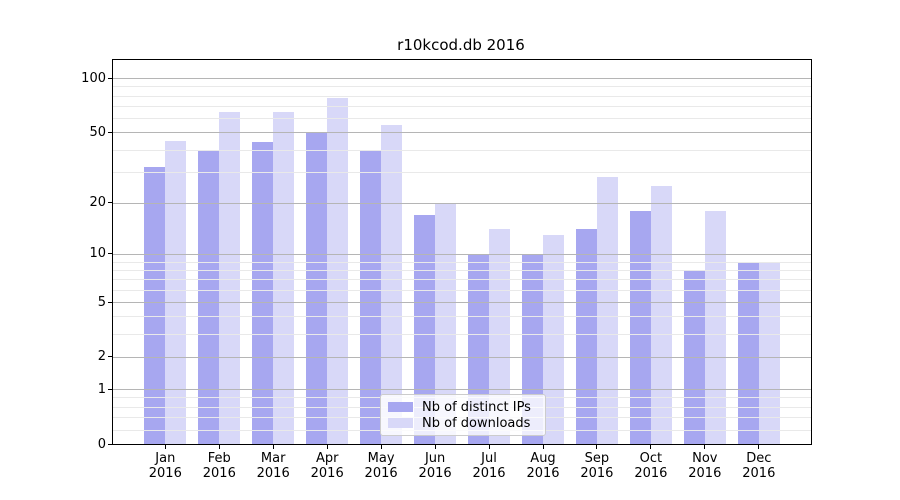 This screenshot has width=900, height=500. Describe the element at coordinates (101, 444) in the screenshot. I see `y-tick-label: 0` at that location.